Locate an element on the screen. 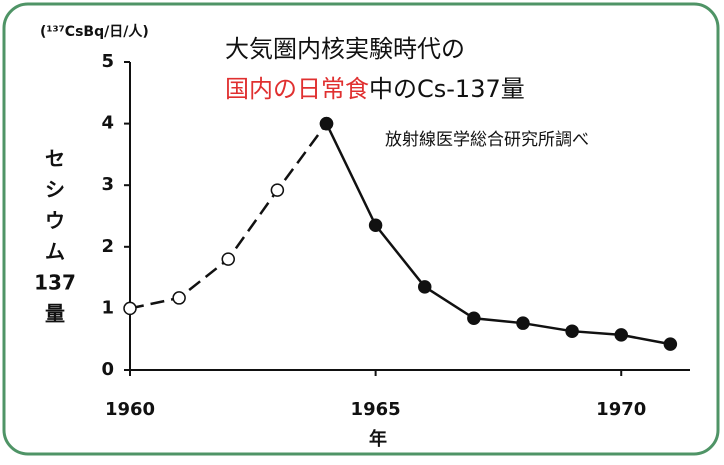 The height and width of the screenshot is (465, 724). chart-title-line2: 国内の日常食中のCs-137量 is located at coordinates (375, 89).